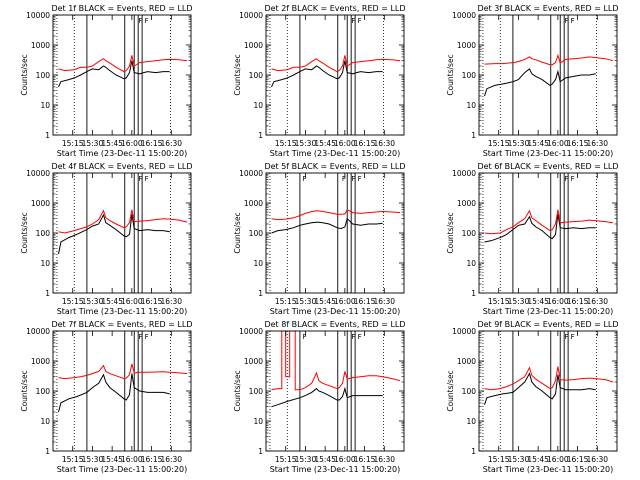 The height and width of the screenshot is (480, 640). Describe the element at coordinates (334, 324) in the screenshot. I see `chart-title: Det 8f BLACK = Events, RED = LLD` at that location.